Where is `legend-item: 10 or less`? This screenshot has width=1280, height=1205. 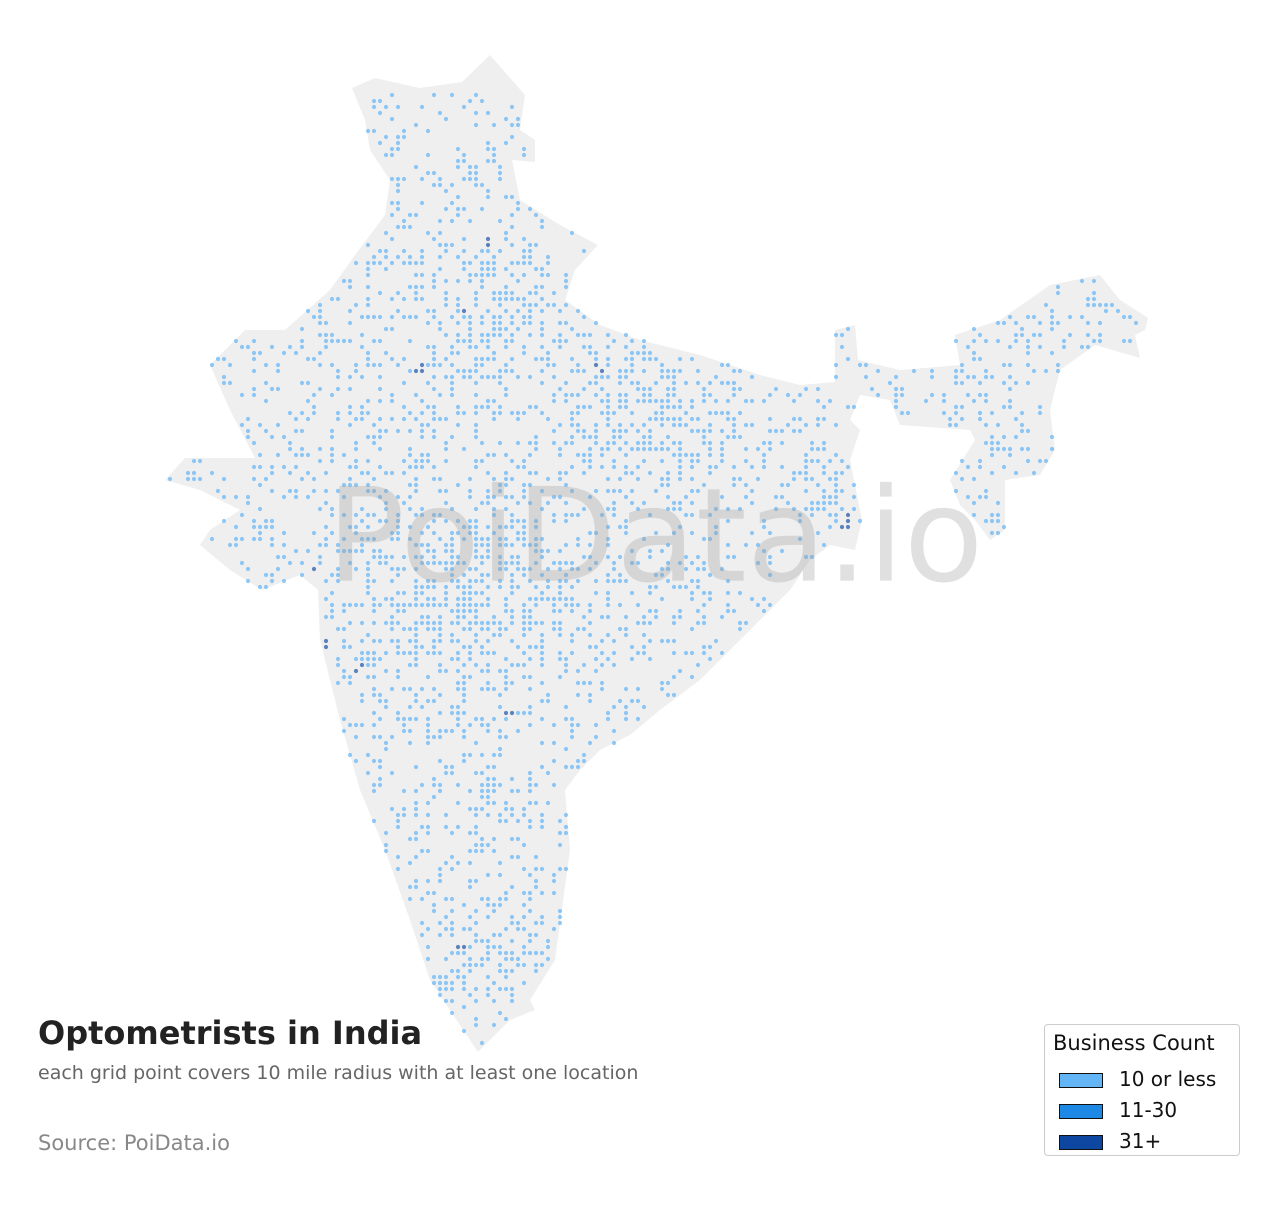
legend-item: 10 or less is located at coordinates (1137, 1079).